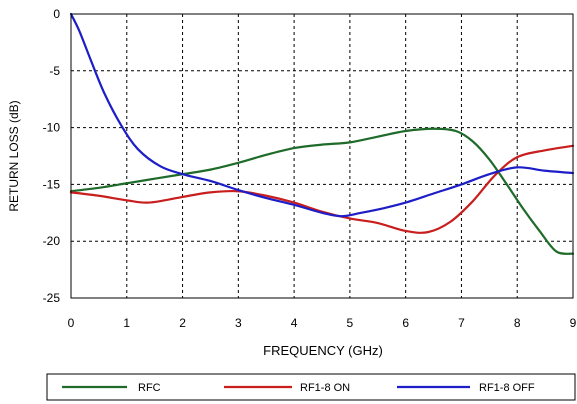 This screenshot has height=404, width=577. I want to click on x-tick-label: 8, so click(517, 323).